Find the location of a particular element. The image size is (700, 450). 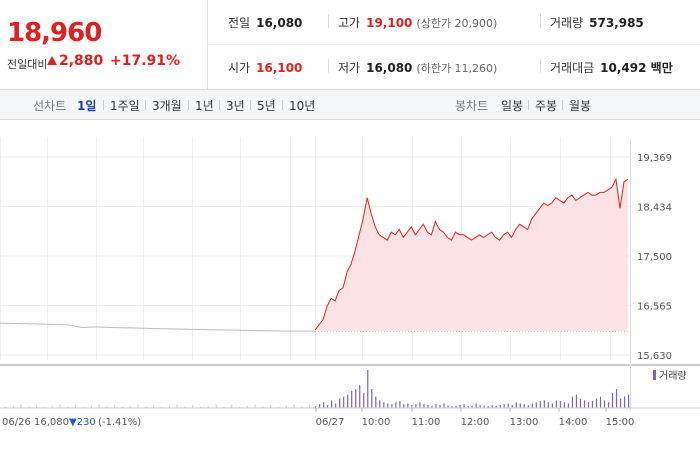

open-value: 16,100 is located at coordinates (279, 68).